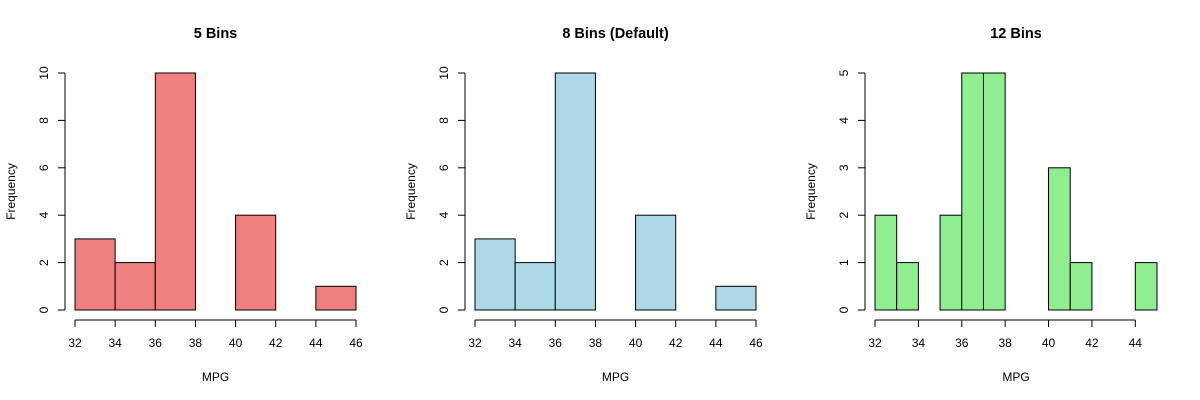  Describe the element at coordinates (844, 72) in the screenshot. I see `y-tick-label: 5` at that location.